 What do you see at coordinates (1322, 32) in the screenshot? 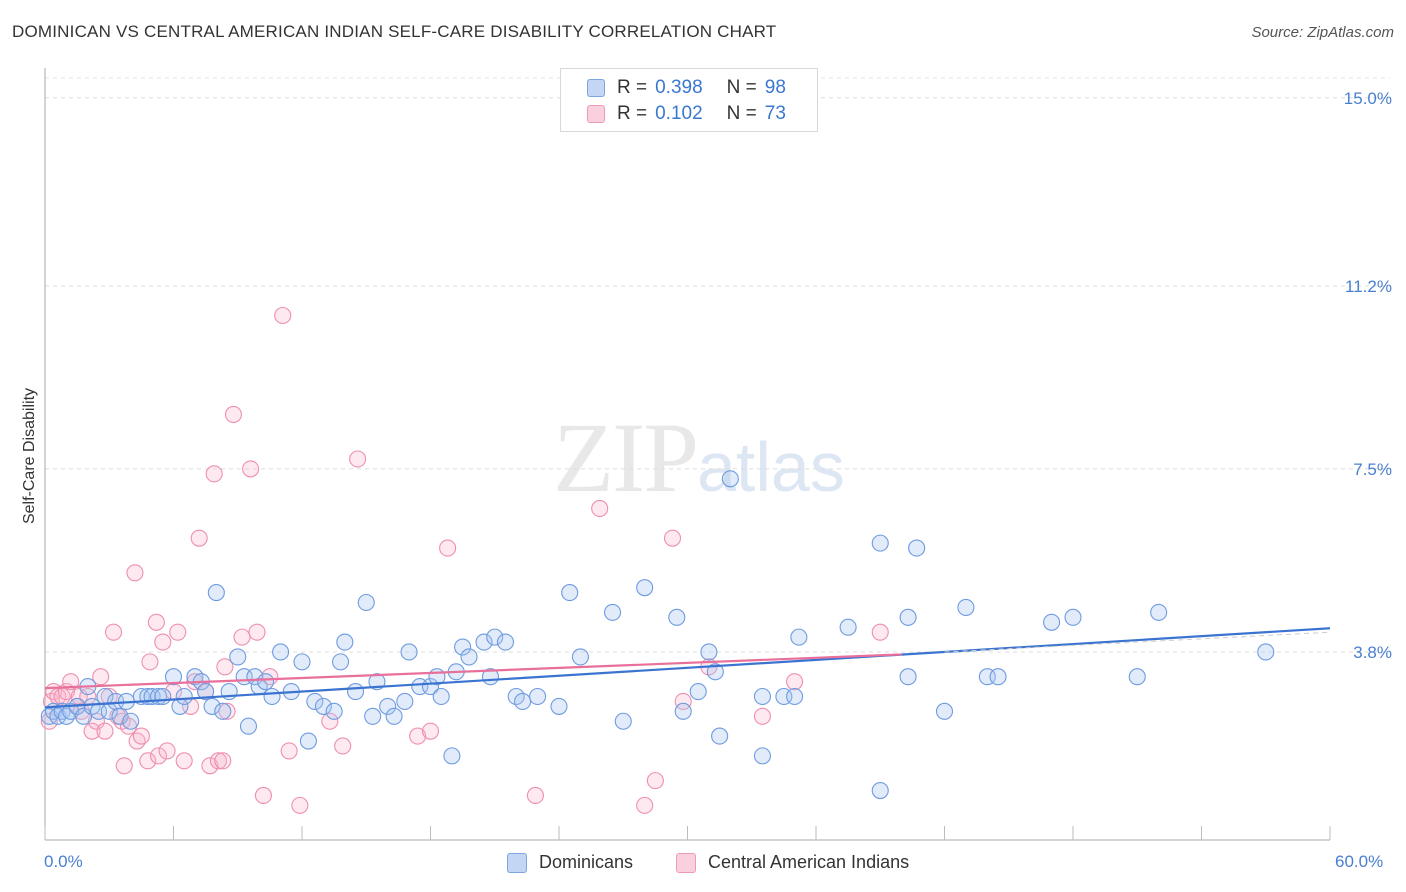
I see `source-label: Source: ZipAtlas.com` at bounding box center [1322, 32].